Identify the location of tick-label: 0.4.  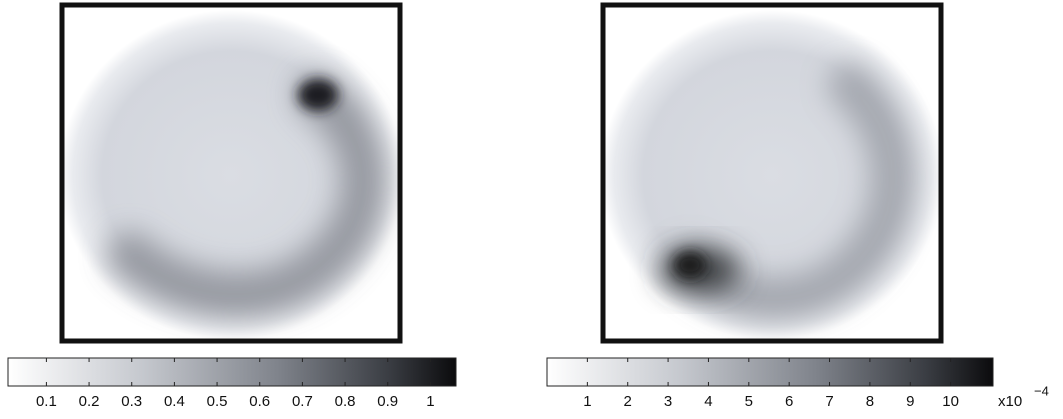
(174, 401).